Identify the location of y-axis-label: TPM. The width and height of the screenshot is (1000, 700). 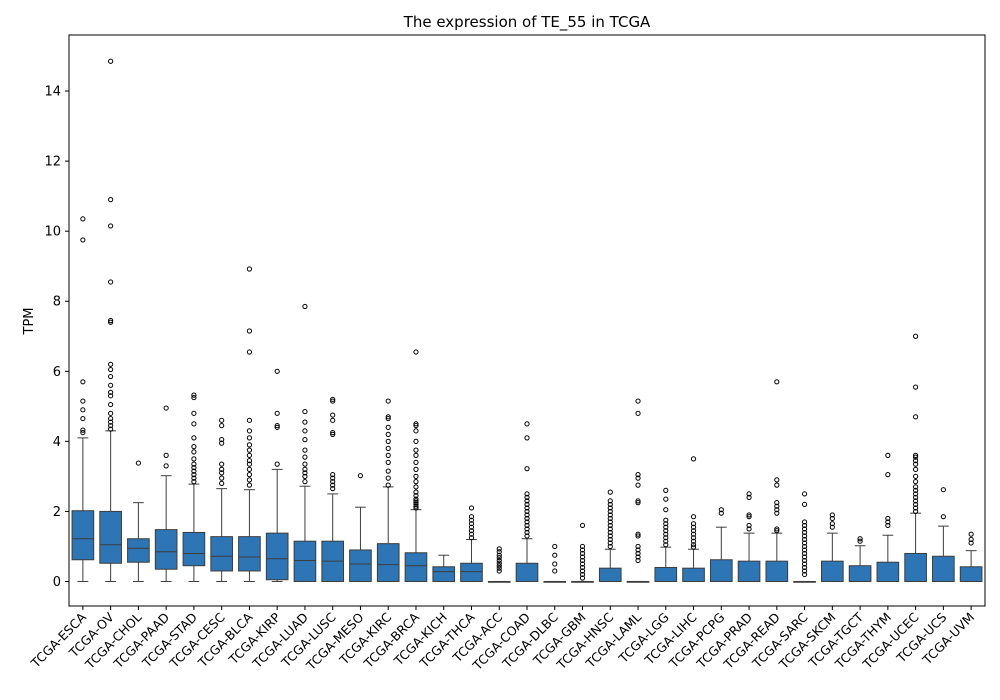
(29, 322).